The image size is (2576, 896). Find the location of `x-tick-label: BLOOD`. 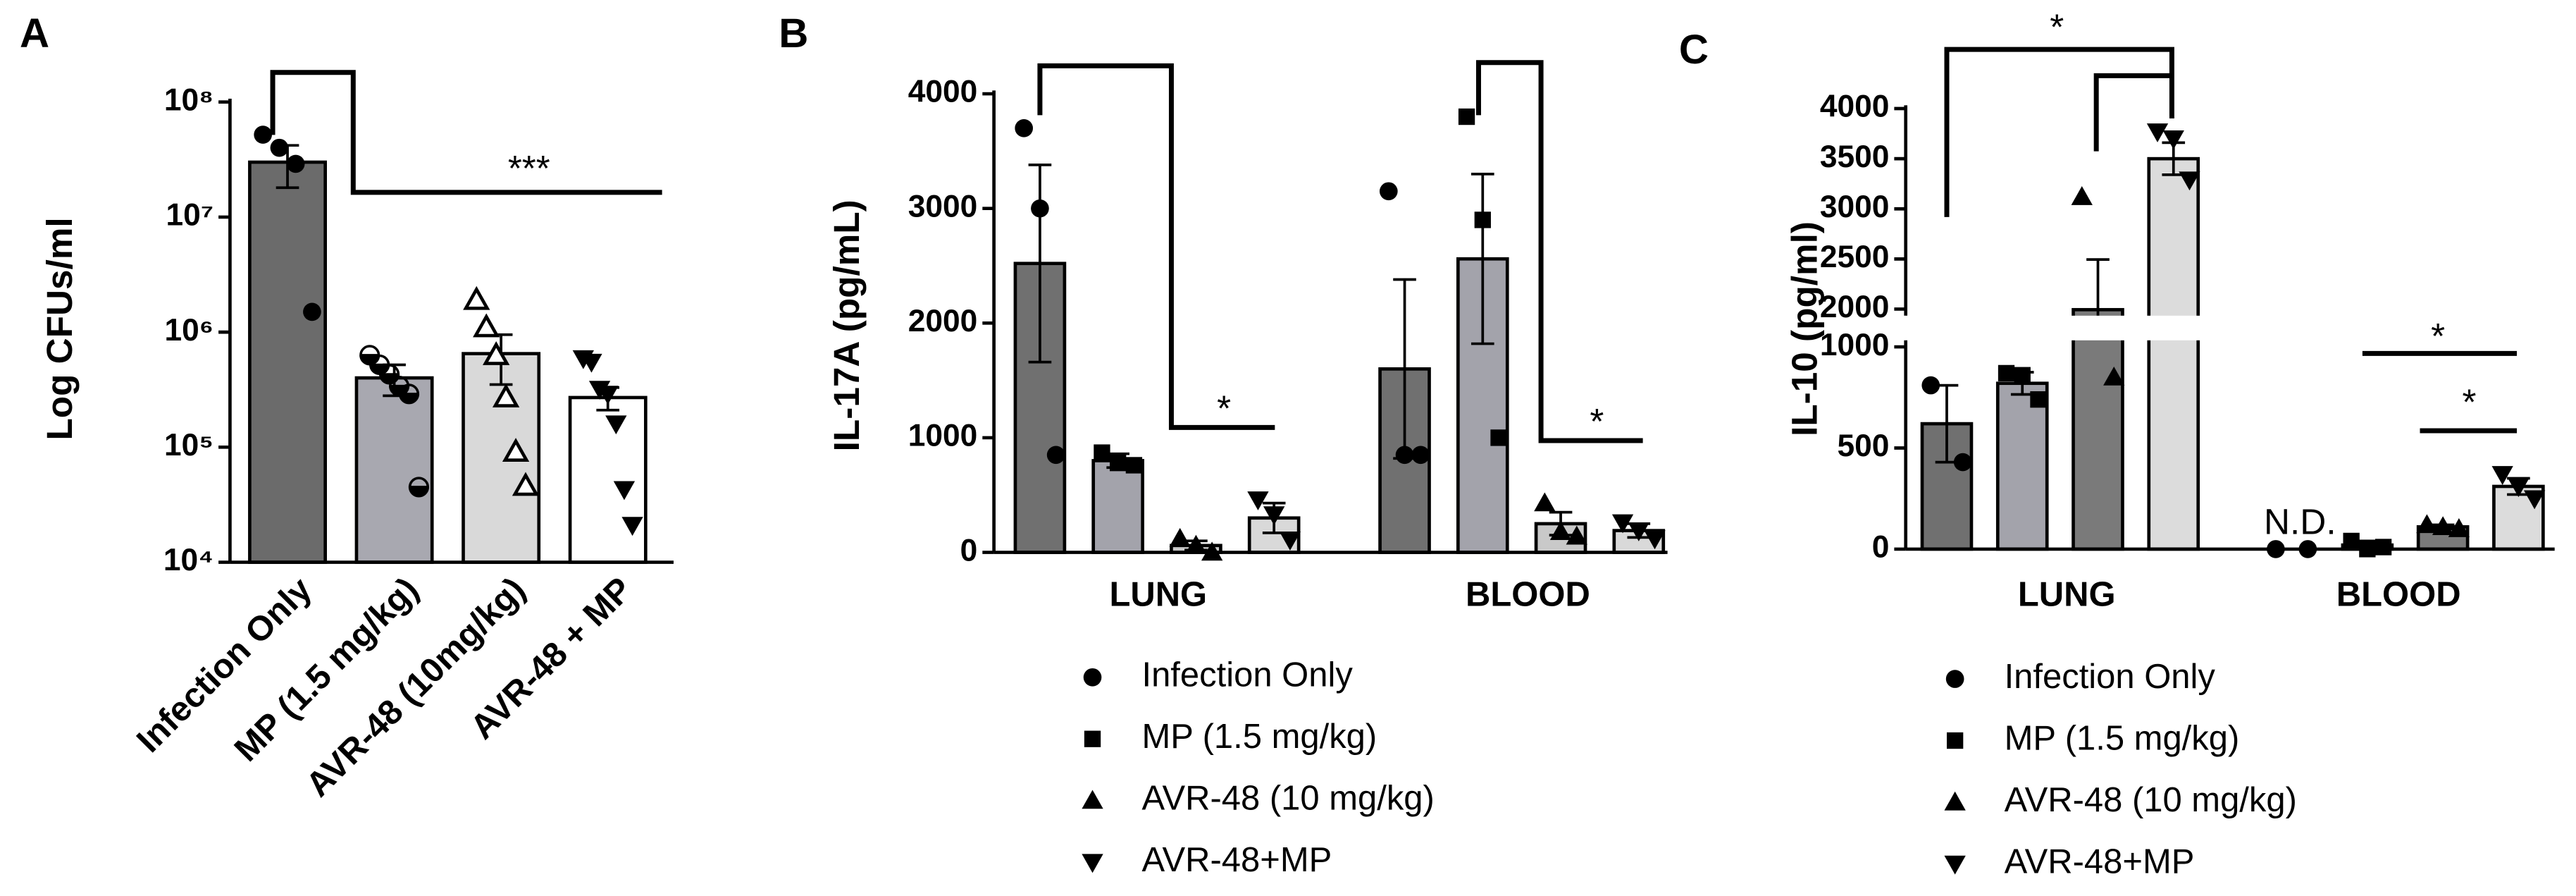

x-tick-label: BLOOD is located at coordinates (1528, 594).